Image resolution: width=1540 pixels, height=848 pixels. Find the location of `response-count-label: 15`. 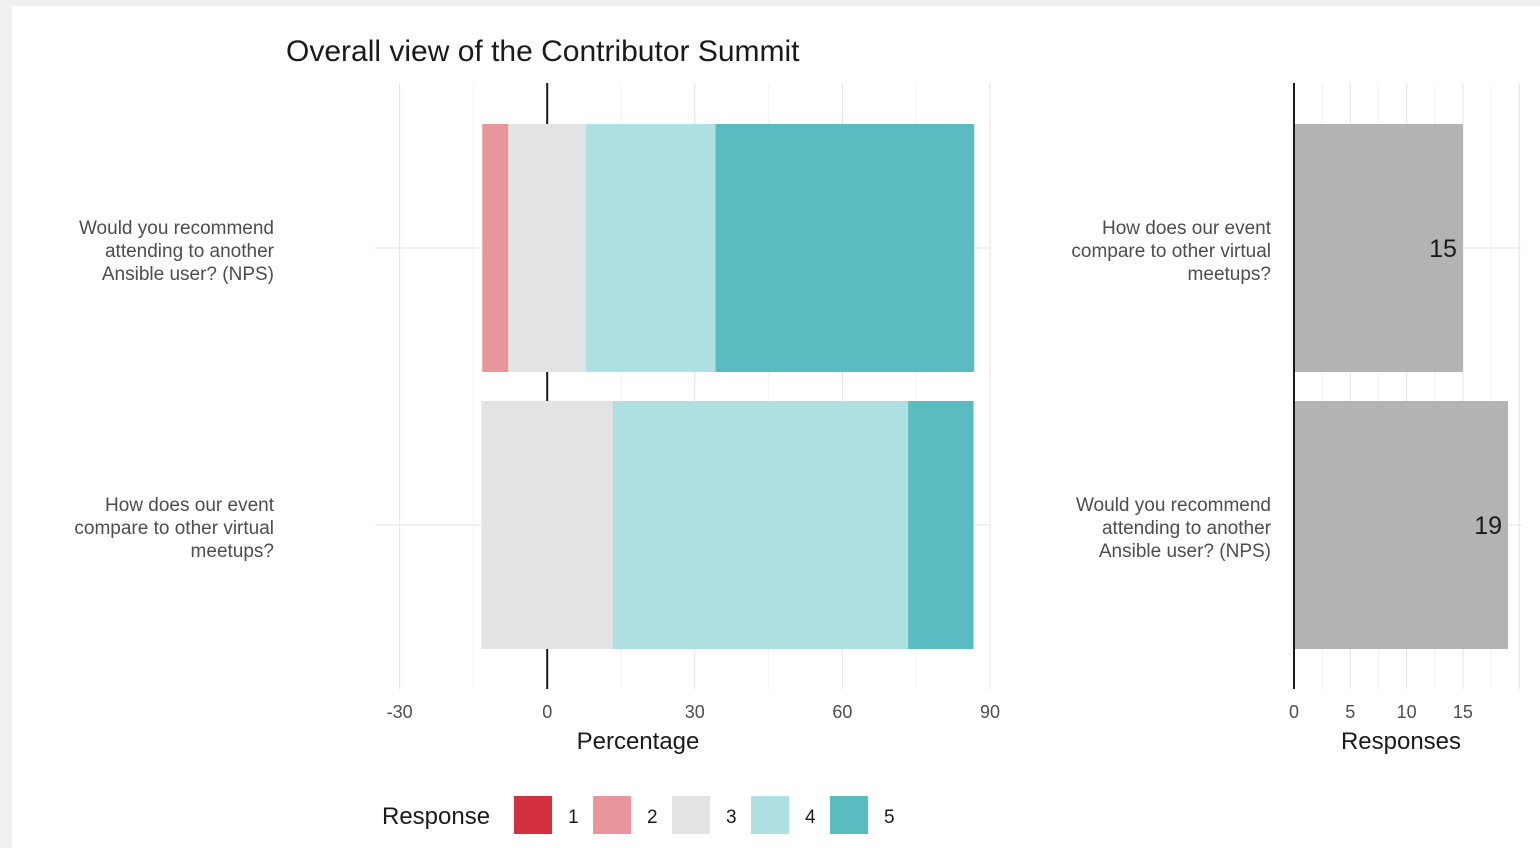

response-count-label: 15 is located at coordinates (1443, 249).